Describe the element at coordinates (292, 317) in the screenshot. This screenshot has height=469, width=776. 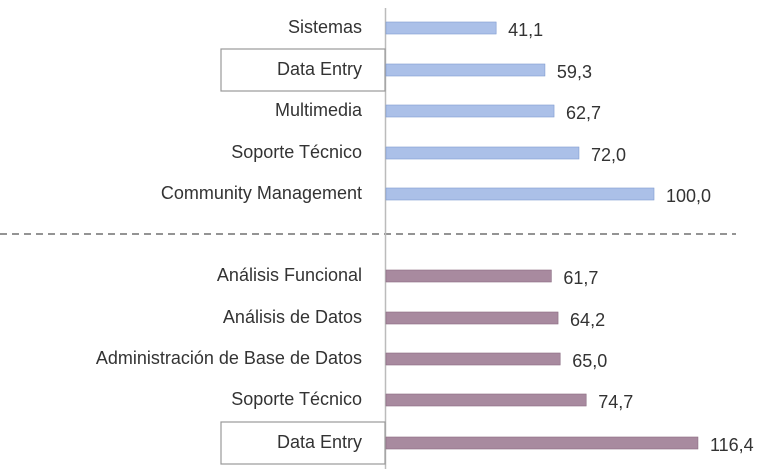
I see `category-label: Análisis de Datos` at that location.